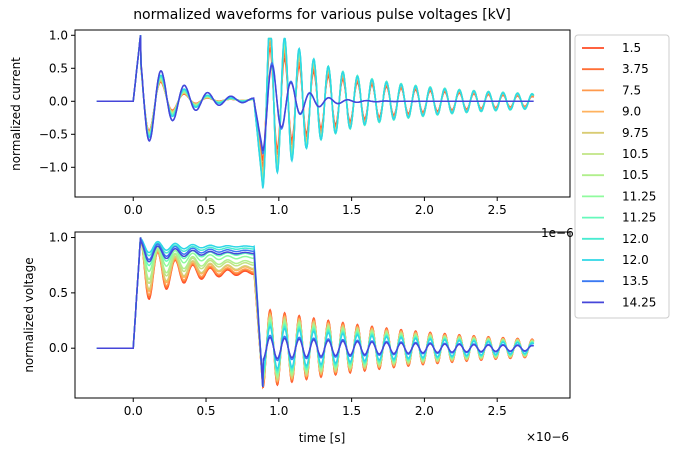  Describe the element at coordinates (424, 411) in the screenshot. I see `voltage-xtick-label: 2.0` at that location.